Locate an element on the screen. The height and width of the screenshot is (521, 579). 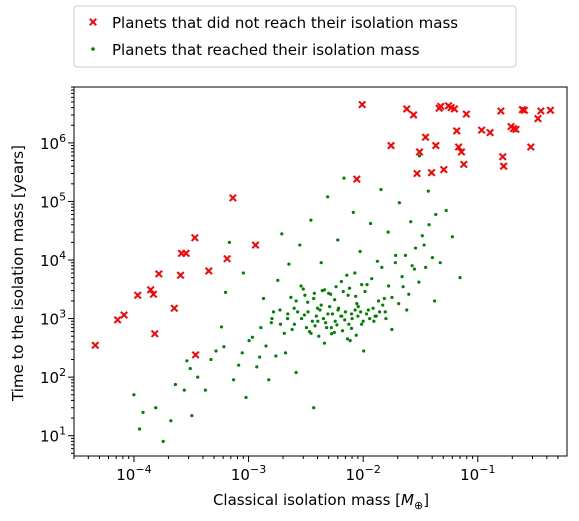
x-tick-base: 10 is located at coordinates (469, 475).